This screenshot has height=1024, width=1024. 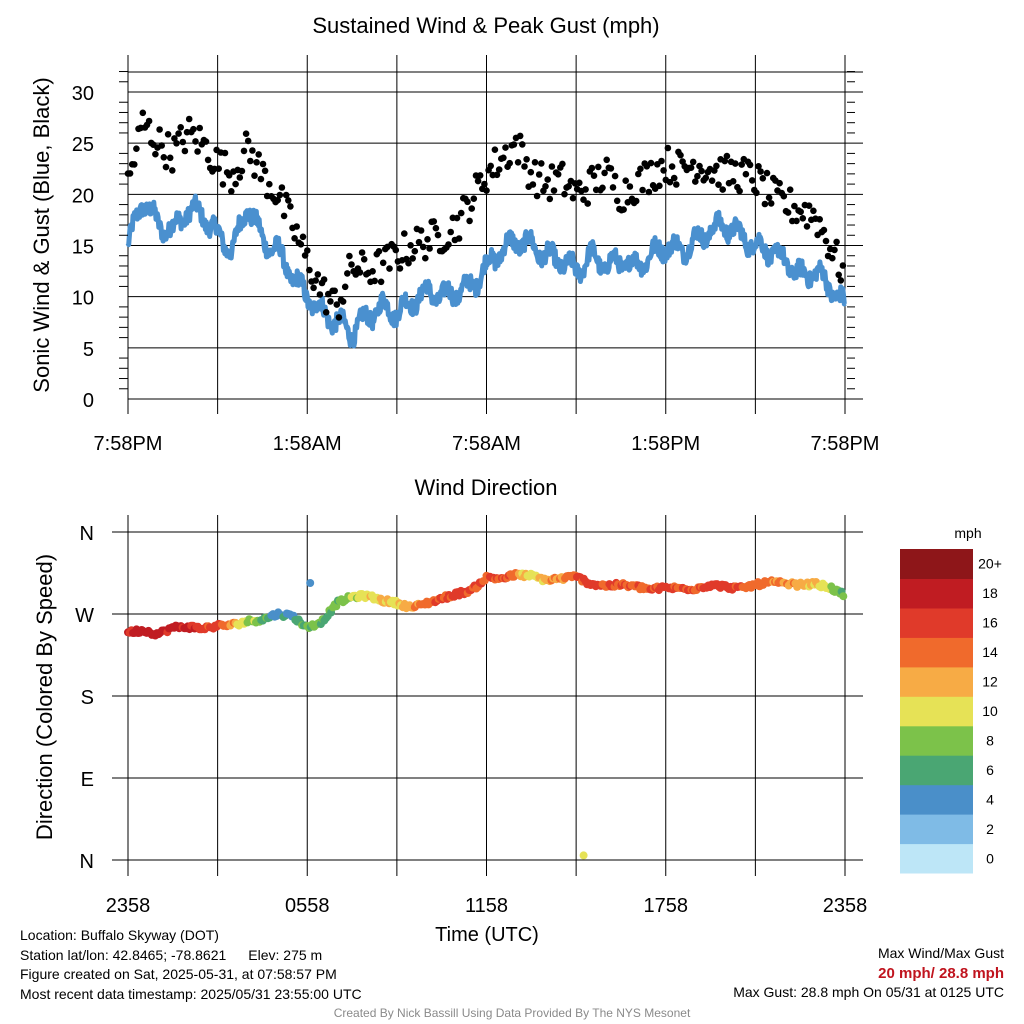 What do you see at coordinates (88, 401) in the screenshot?
I see `top-ytick-label: 0` at bounding box center [88, 401].